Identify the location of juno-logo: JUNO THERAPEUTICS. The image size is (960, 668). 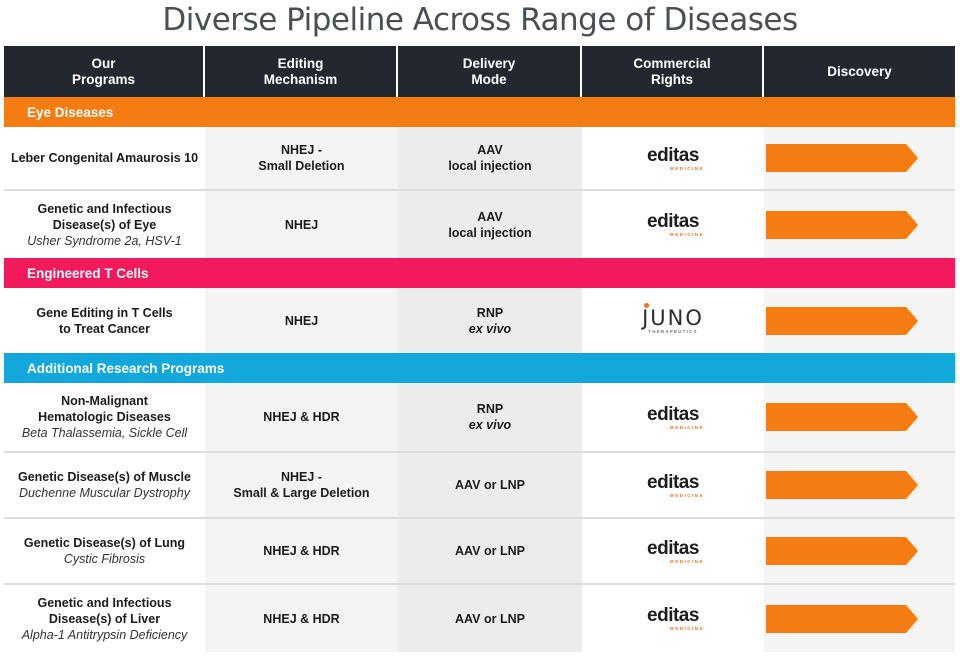
(673, 318).